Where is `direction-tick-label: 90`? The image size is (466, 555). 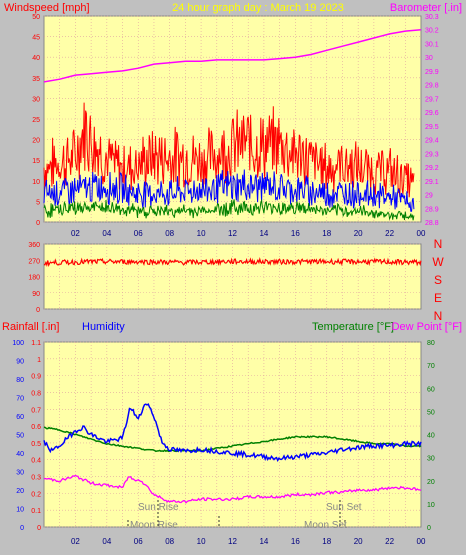
direction-tick-label: 90 is located at coordinates (36, 294).